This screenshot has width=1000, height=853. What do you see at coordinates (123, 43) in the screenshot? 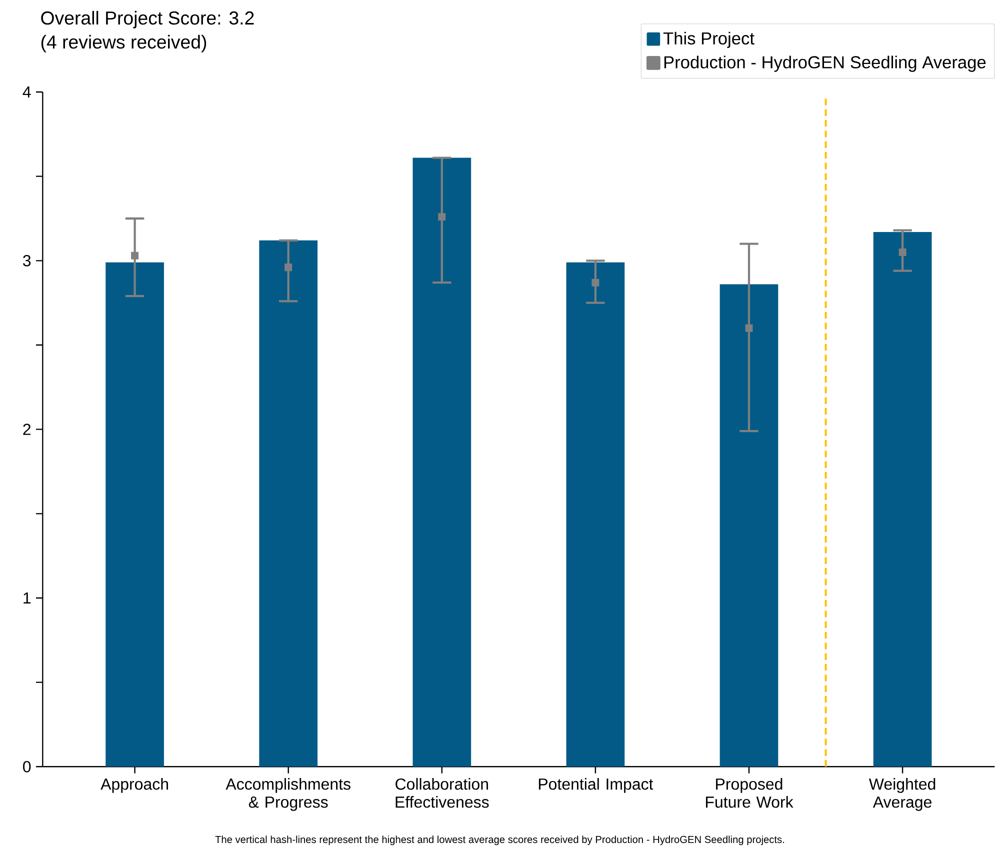
I see `chart-subtitle: (4 reviews received)` at bounding box center [123, 43].